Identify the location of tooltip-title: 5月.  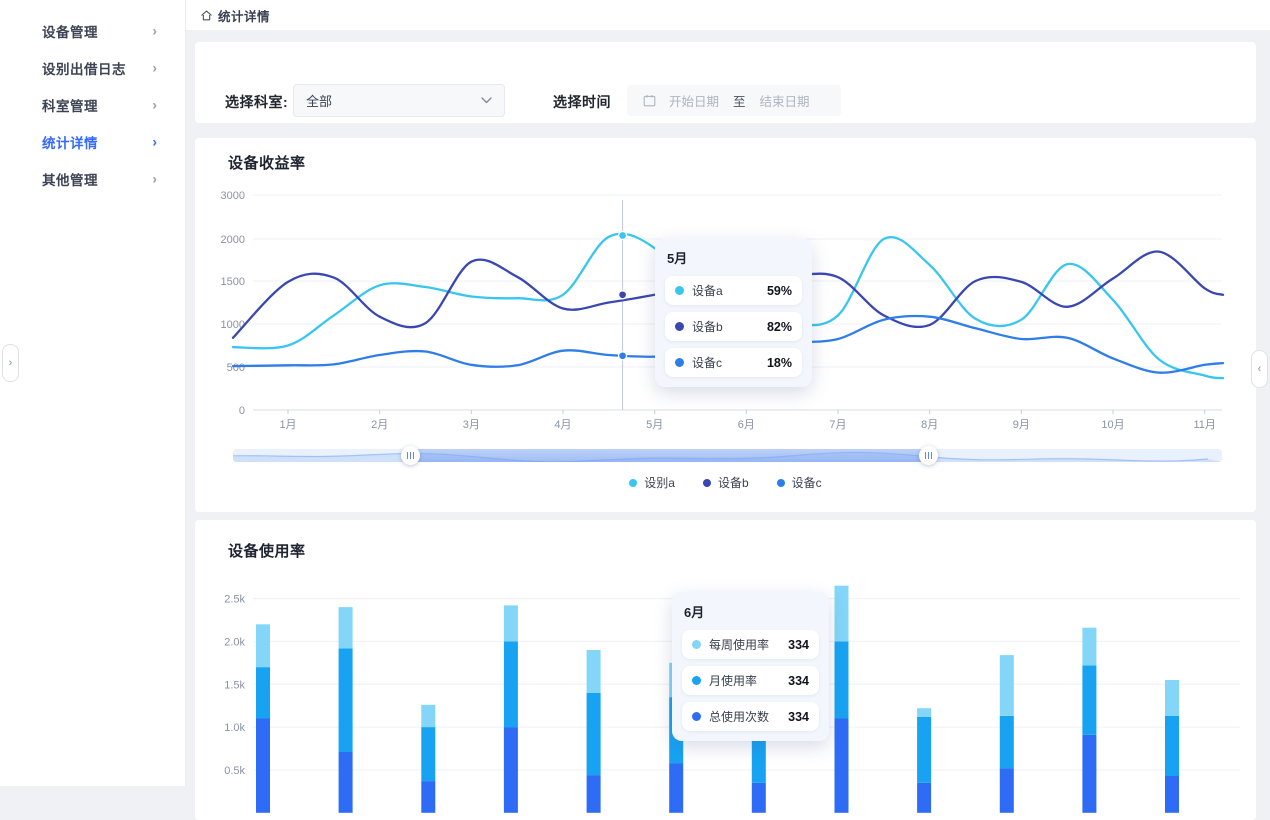
(677, 258).